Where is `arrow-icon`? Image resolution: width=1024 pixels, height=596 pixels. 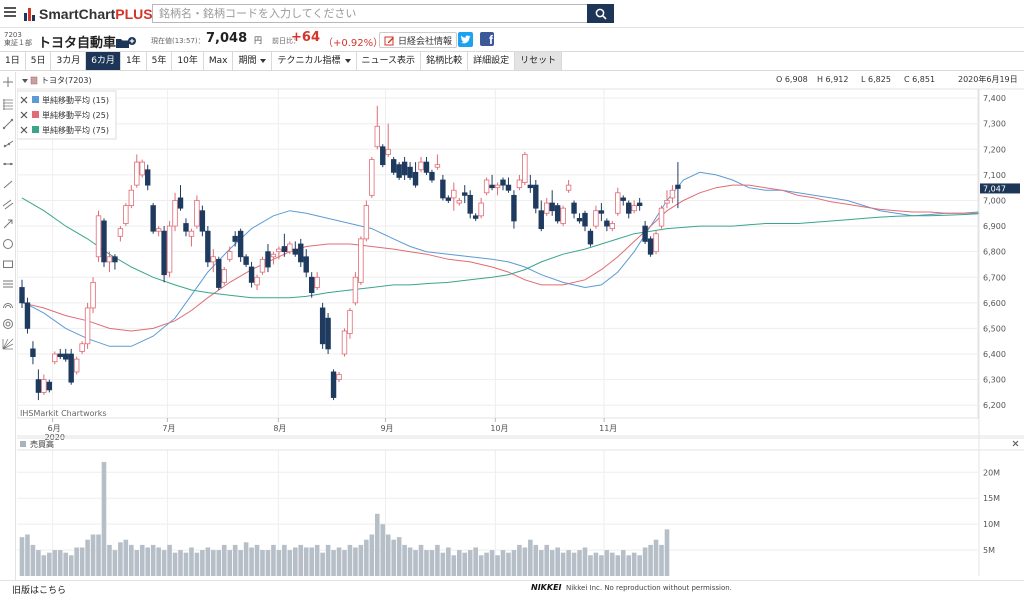
arrow-icon is located at coordinates (8, 224).